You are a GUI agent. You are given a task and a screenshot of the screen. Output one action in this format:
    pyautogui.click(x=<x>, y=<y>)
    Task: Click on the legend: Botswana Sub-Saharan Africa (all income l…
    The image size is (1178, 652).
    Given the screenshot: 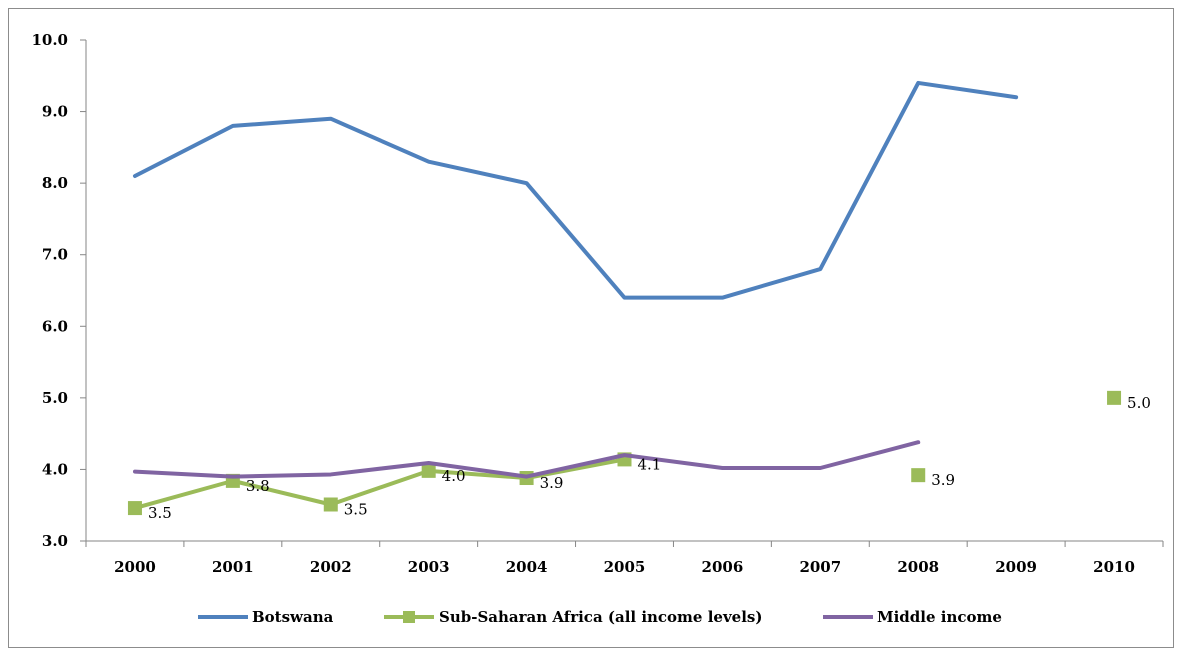 What is the action you would take?
    pyautogui.click(x=600, y=617)
    